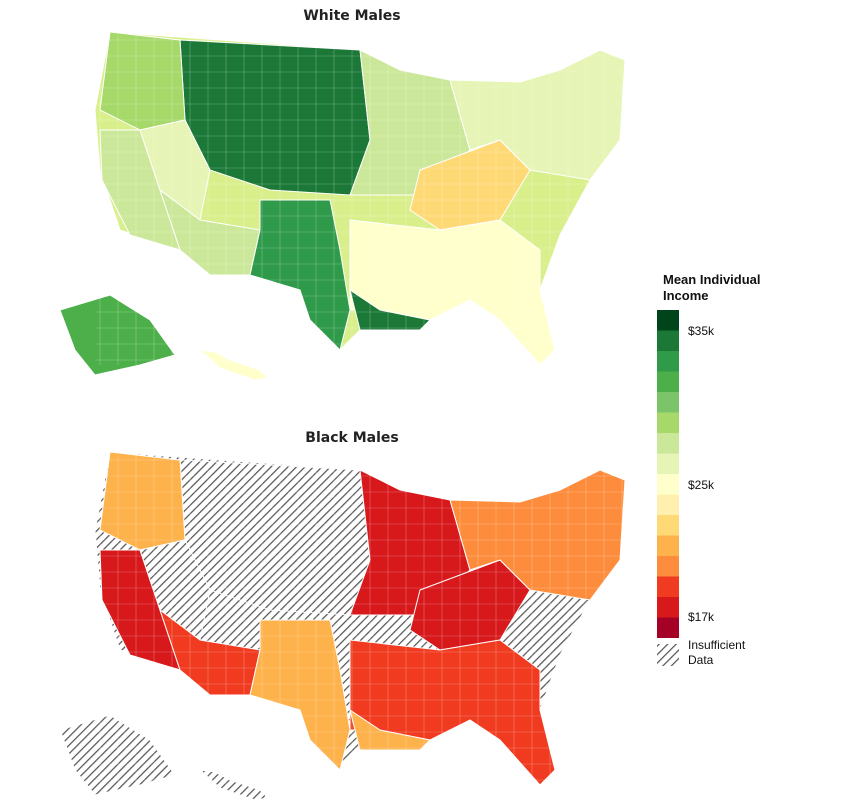 This screenshot has height=800, width=854. Describe the element at coordinates (701, 485) in the screenshot. I see `legend-tick-25k: $25k` at that location.